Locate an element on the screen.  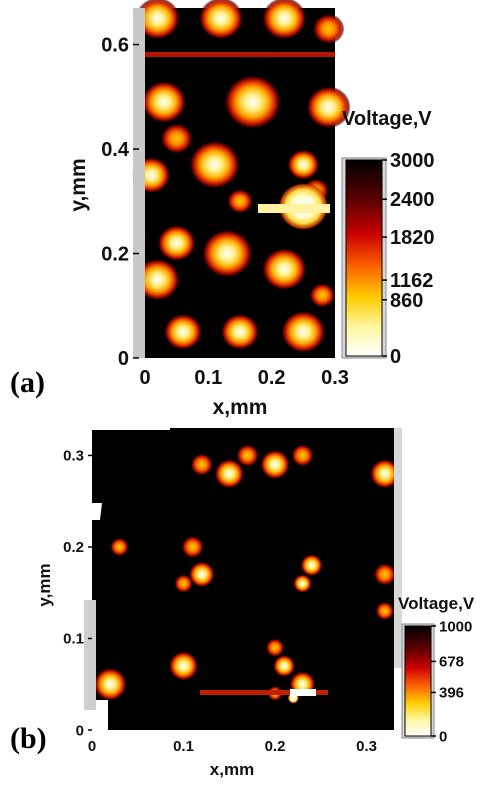
heatmap-b-y-ticks: 0 0.1 0.2 0.3 is located at coordinates (77, 593).